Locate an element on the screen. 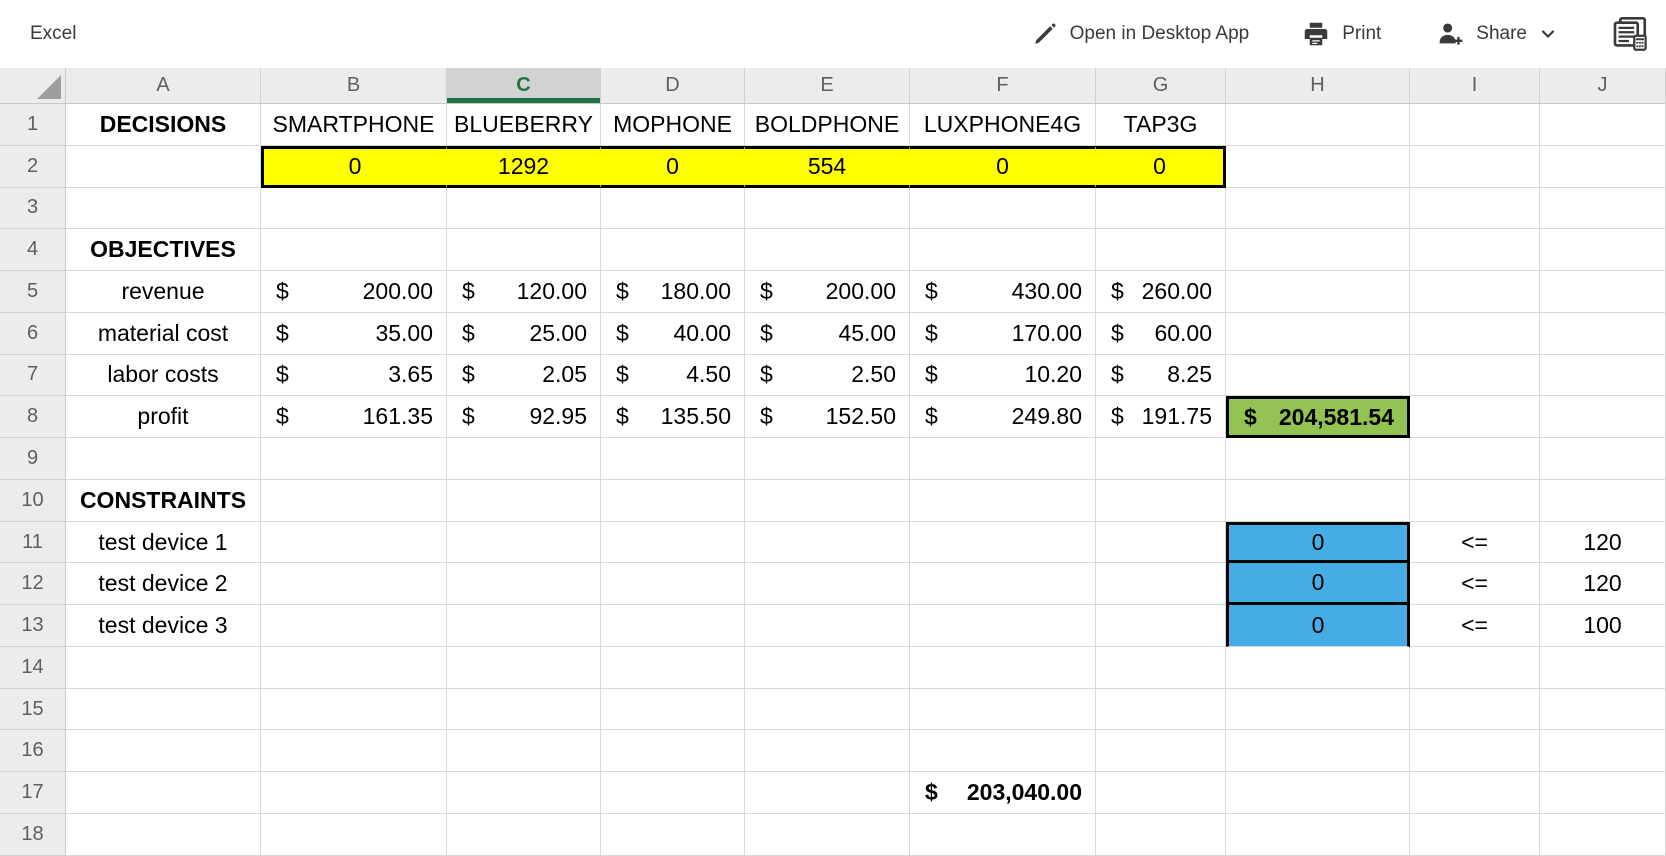 The height and width of the screenshot is (856, 1666). cell-B10 is located at coordinates (354, 500).